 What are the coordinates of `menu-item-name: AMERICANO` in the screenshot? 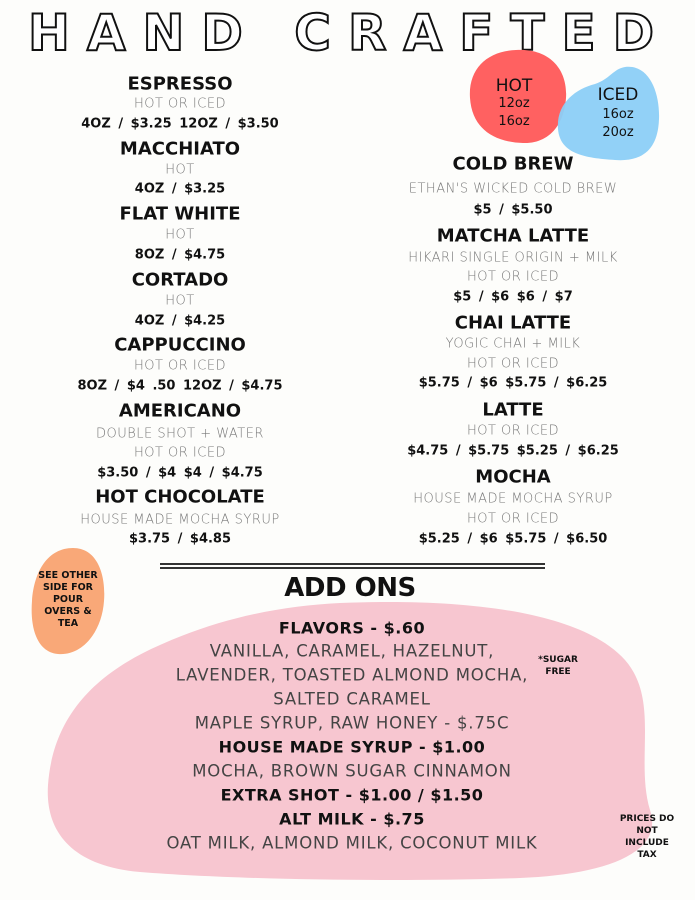 It's located at (180, 411).